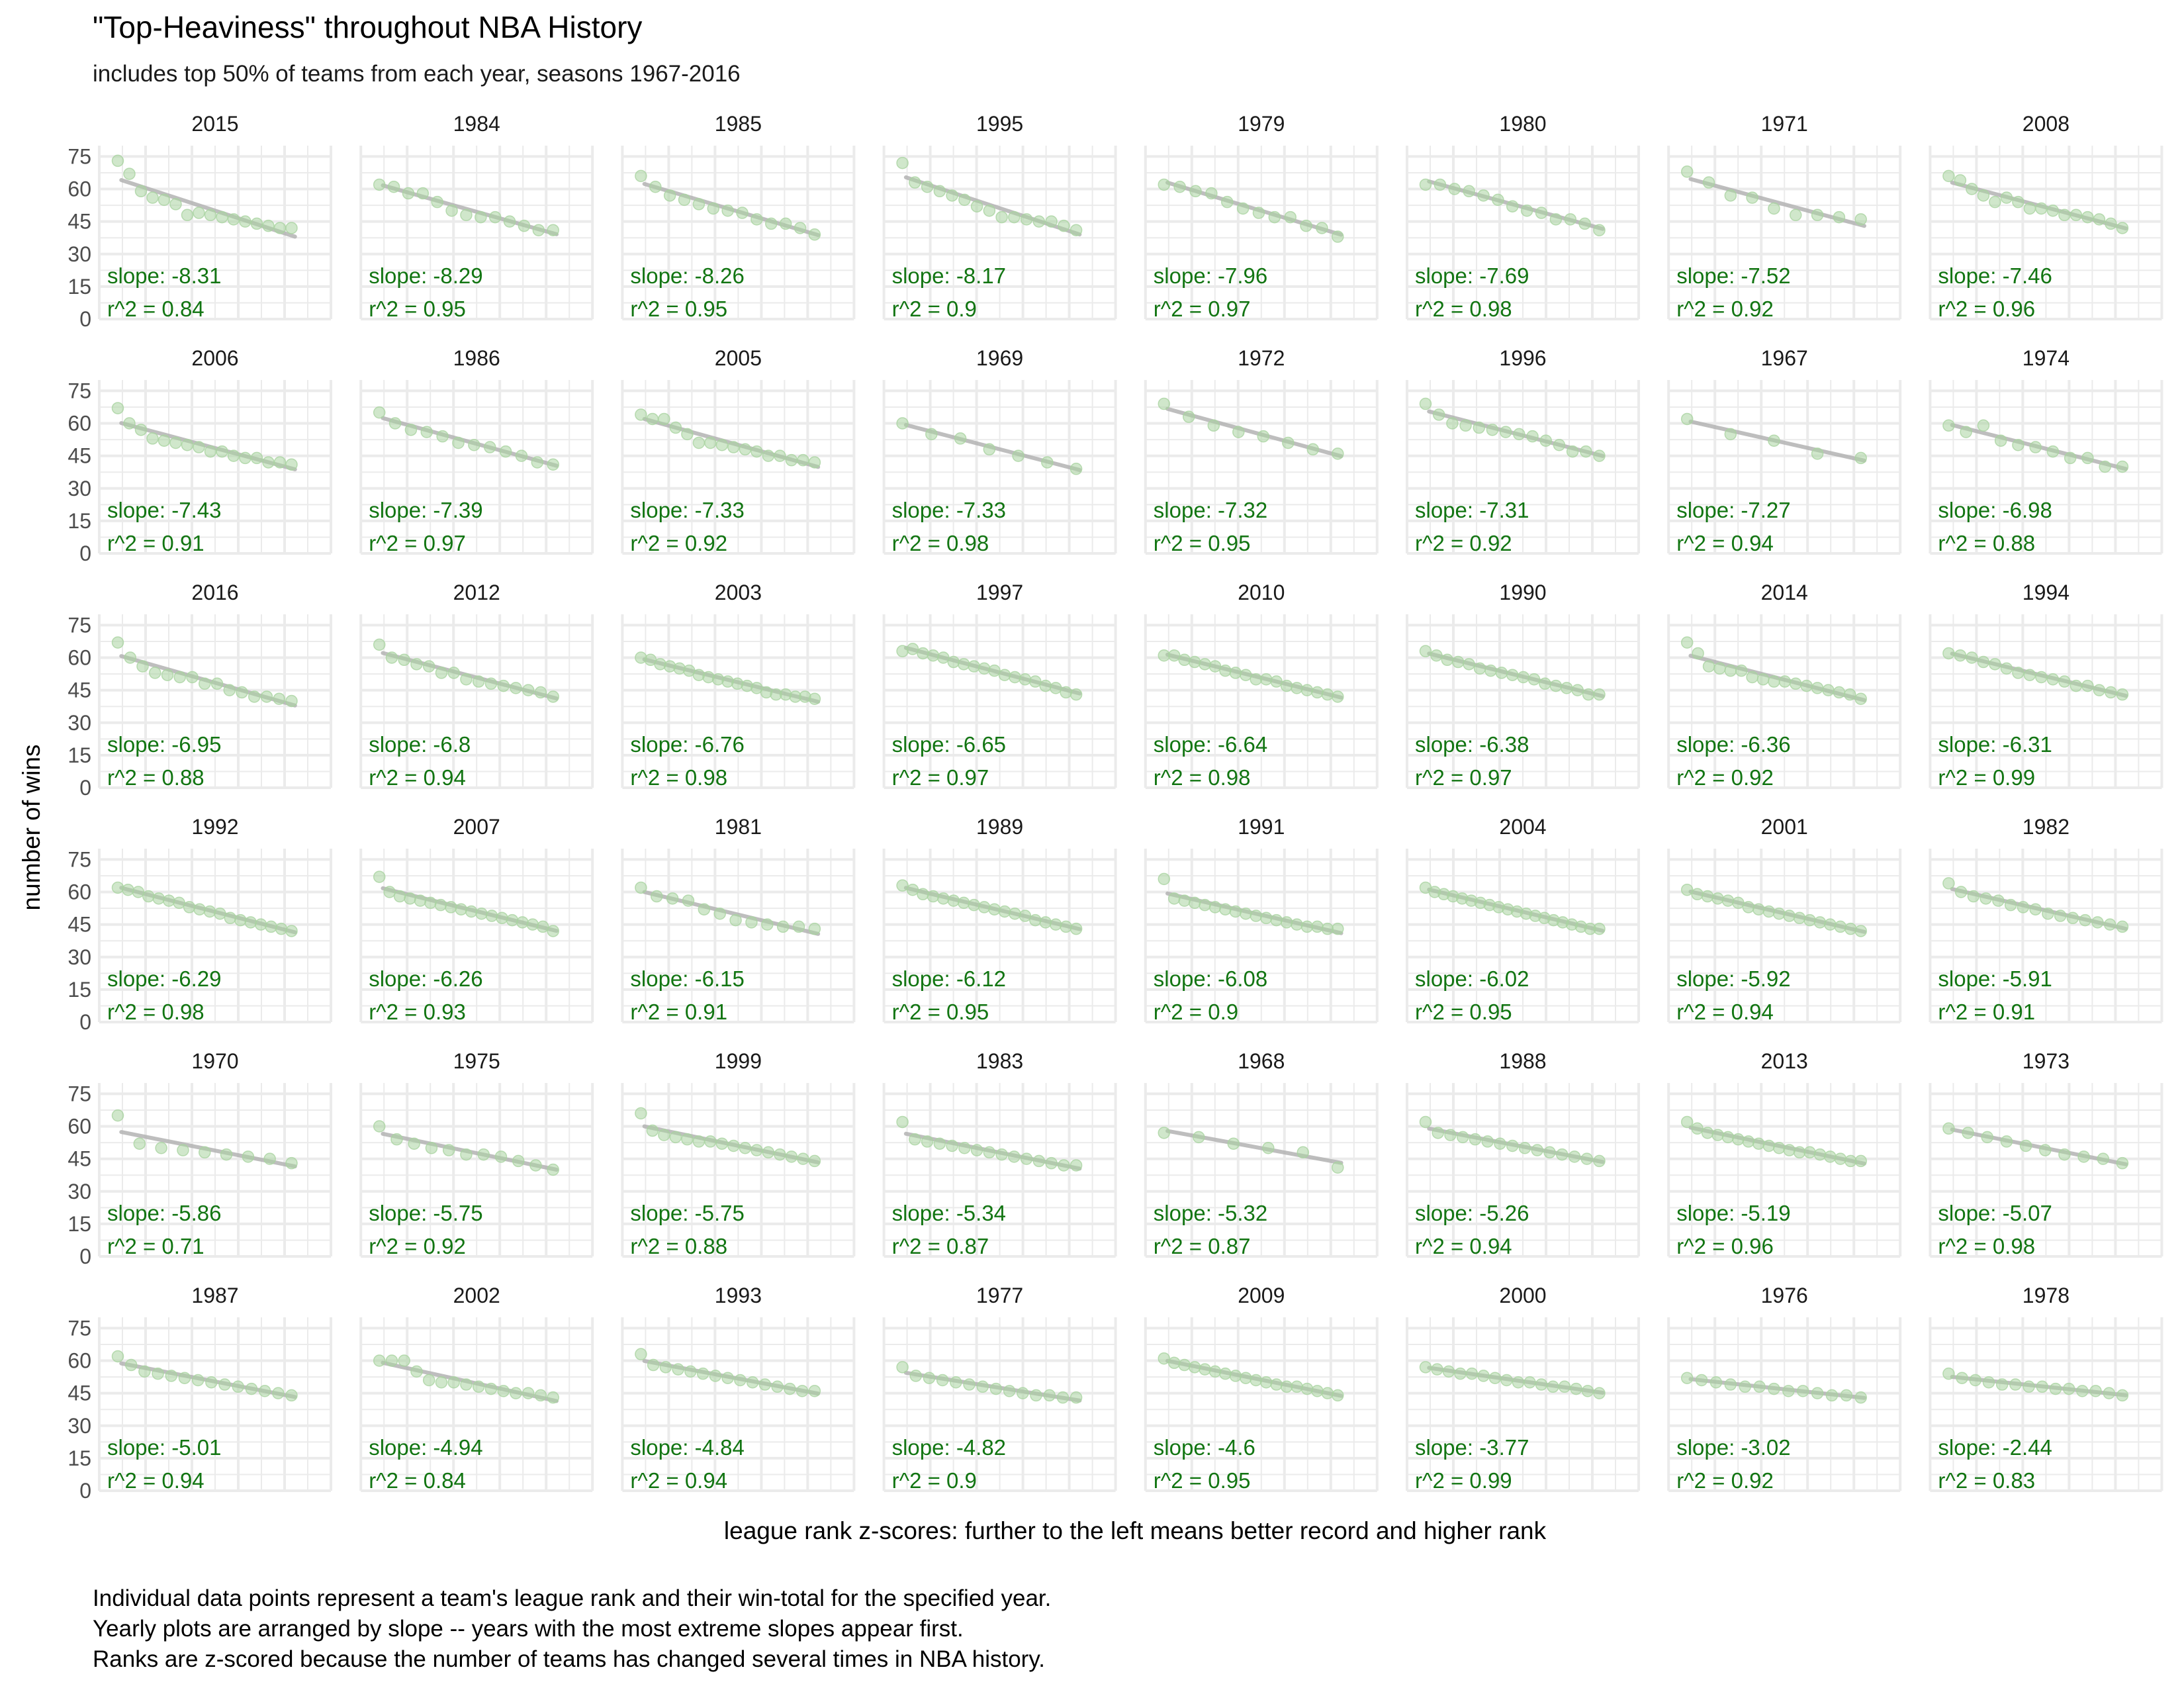  What do you see at coordinates (2039, 1146) in the screenshot?
I see `regression-line` at bounding box center [2039, 1146].